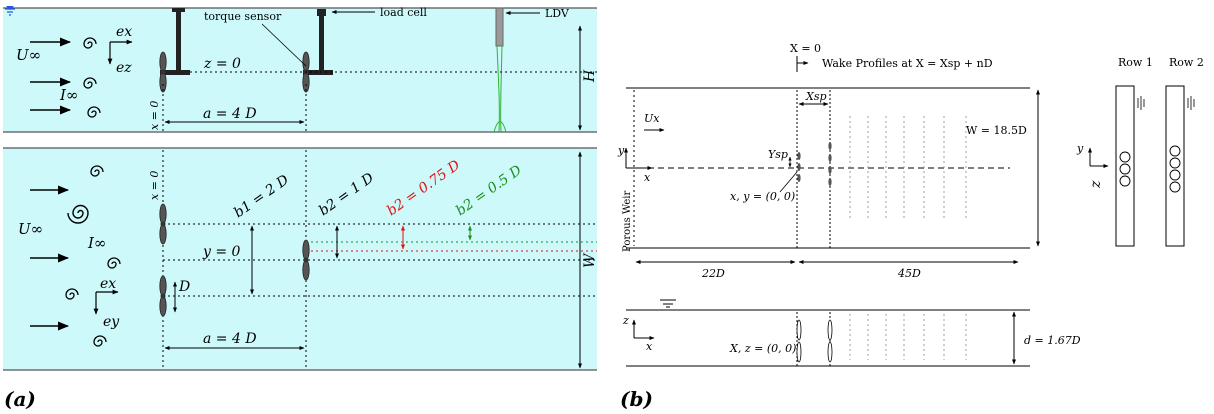  What do you see at coordinates (403, 12) in the screenshot?
I see `load-cell-label: load cell` at bounding box center [403, 12].